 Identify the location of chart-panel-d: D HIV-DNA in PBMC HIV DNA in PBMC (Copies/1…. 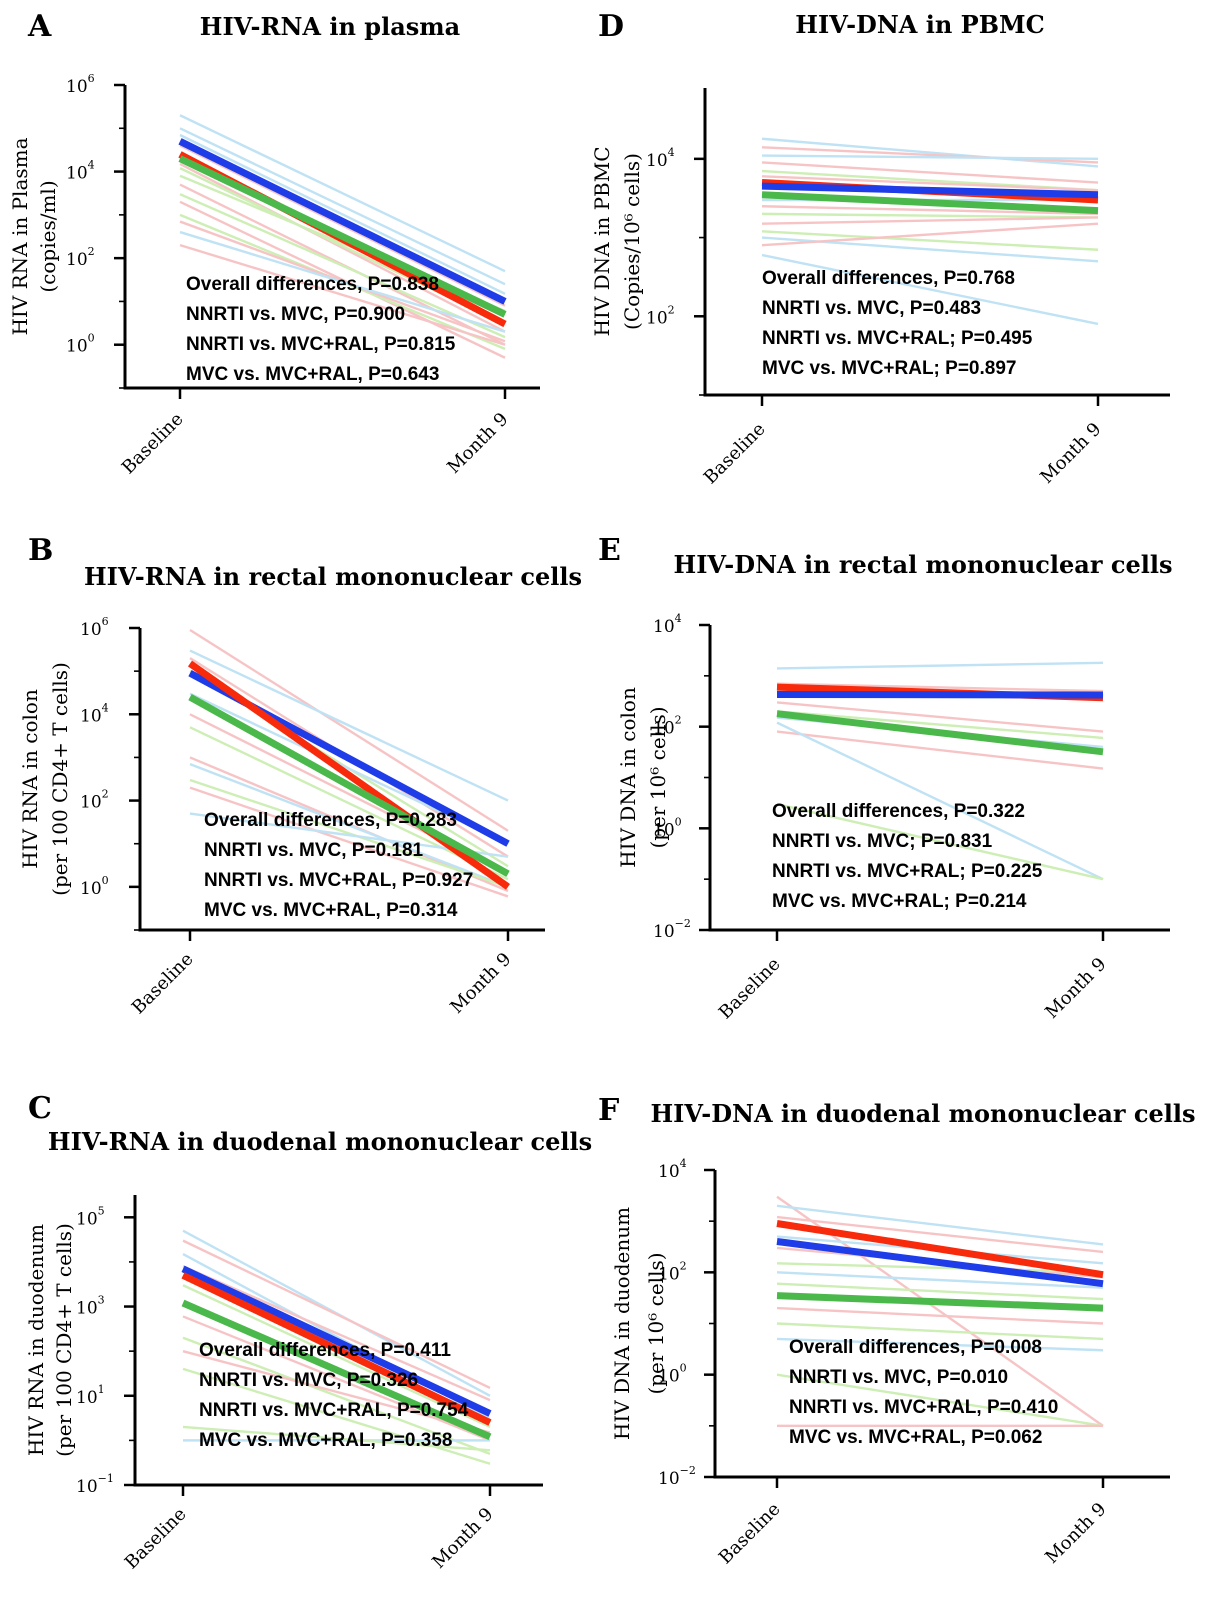
(880, 248).